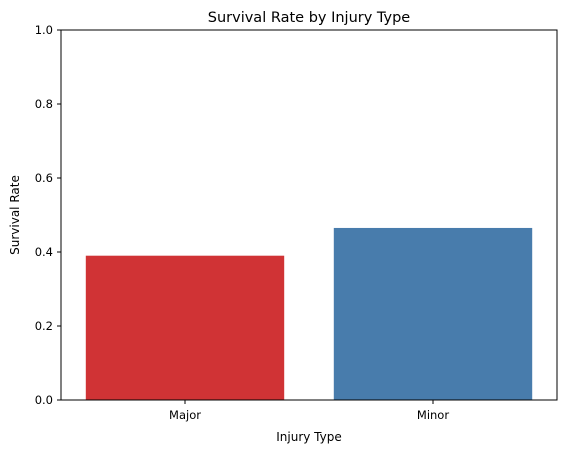 The width and height of the screenshot is (567, 453). What do you see at coordinates (44, 30) in the screenshot?
I see `y-tick-label: 1.0` at bounding box center [44, 30].